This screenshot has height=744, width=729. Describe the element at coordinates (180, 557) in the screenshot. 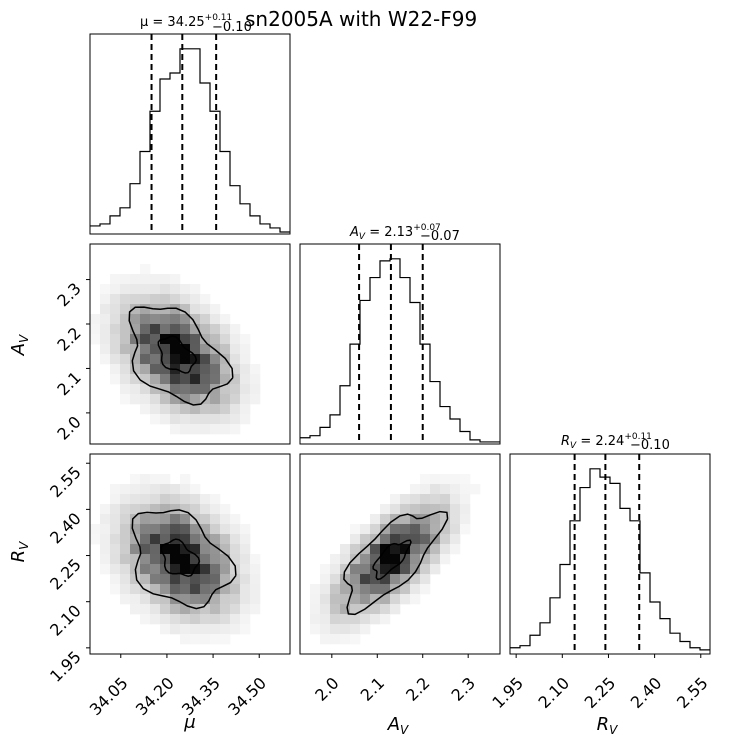

I see `contour-line` at that location.